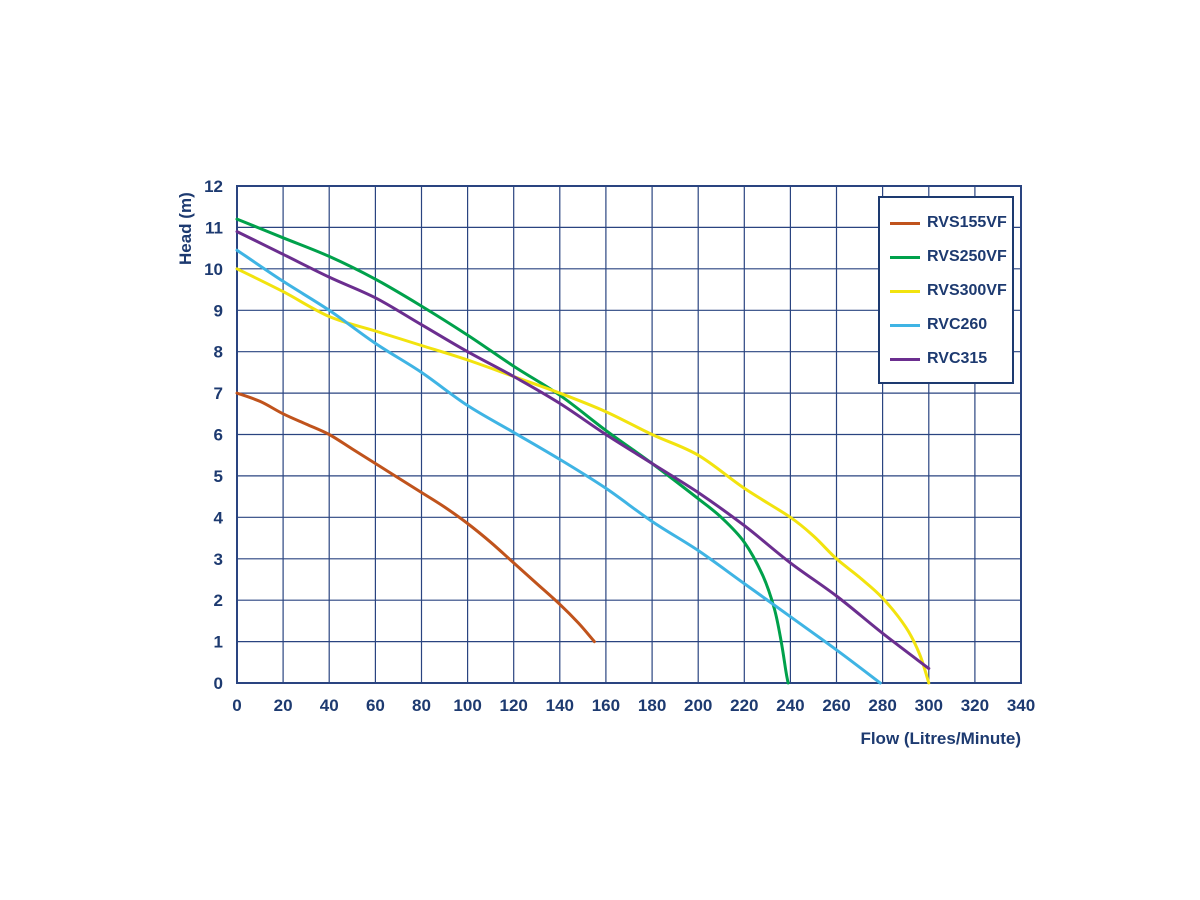 The image size is (1200, 900). Describe the element at coordinates (790, 705) in the screenshot. I see `x-tick-label: 240` at that location.